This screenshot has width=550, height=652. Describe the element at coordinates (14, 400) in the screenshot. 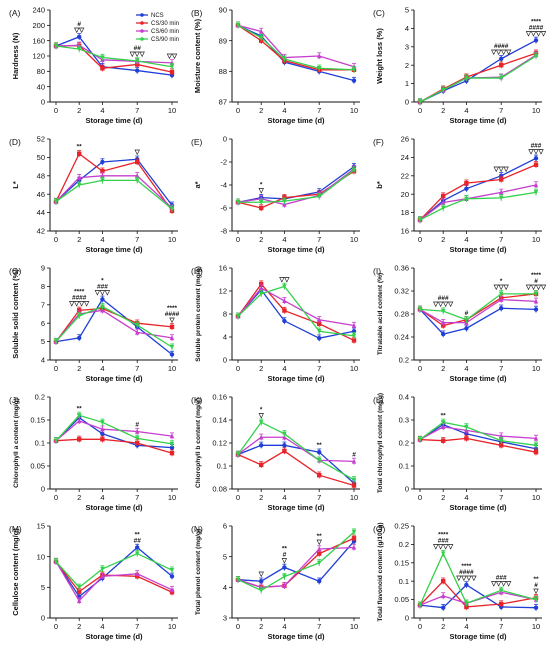

I see `panel-label: (J)` at that location.